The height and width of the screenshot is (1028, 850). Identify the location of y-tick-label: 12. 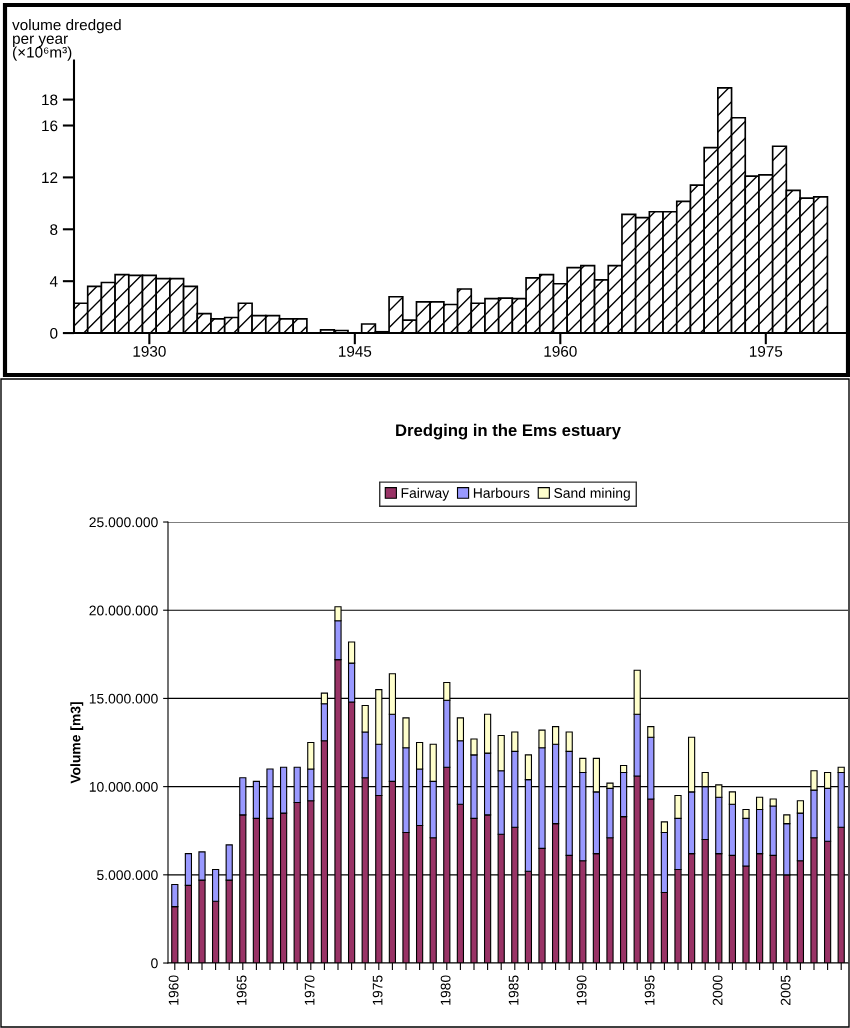
(50, 177).